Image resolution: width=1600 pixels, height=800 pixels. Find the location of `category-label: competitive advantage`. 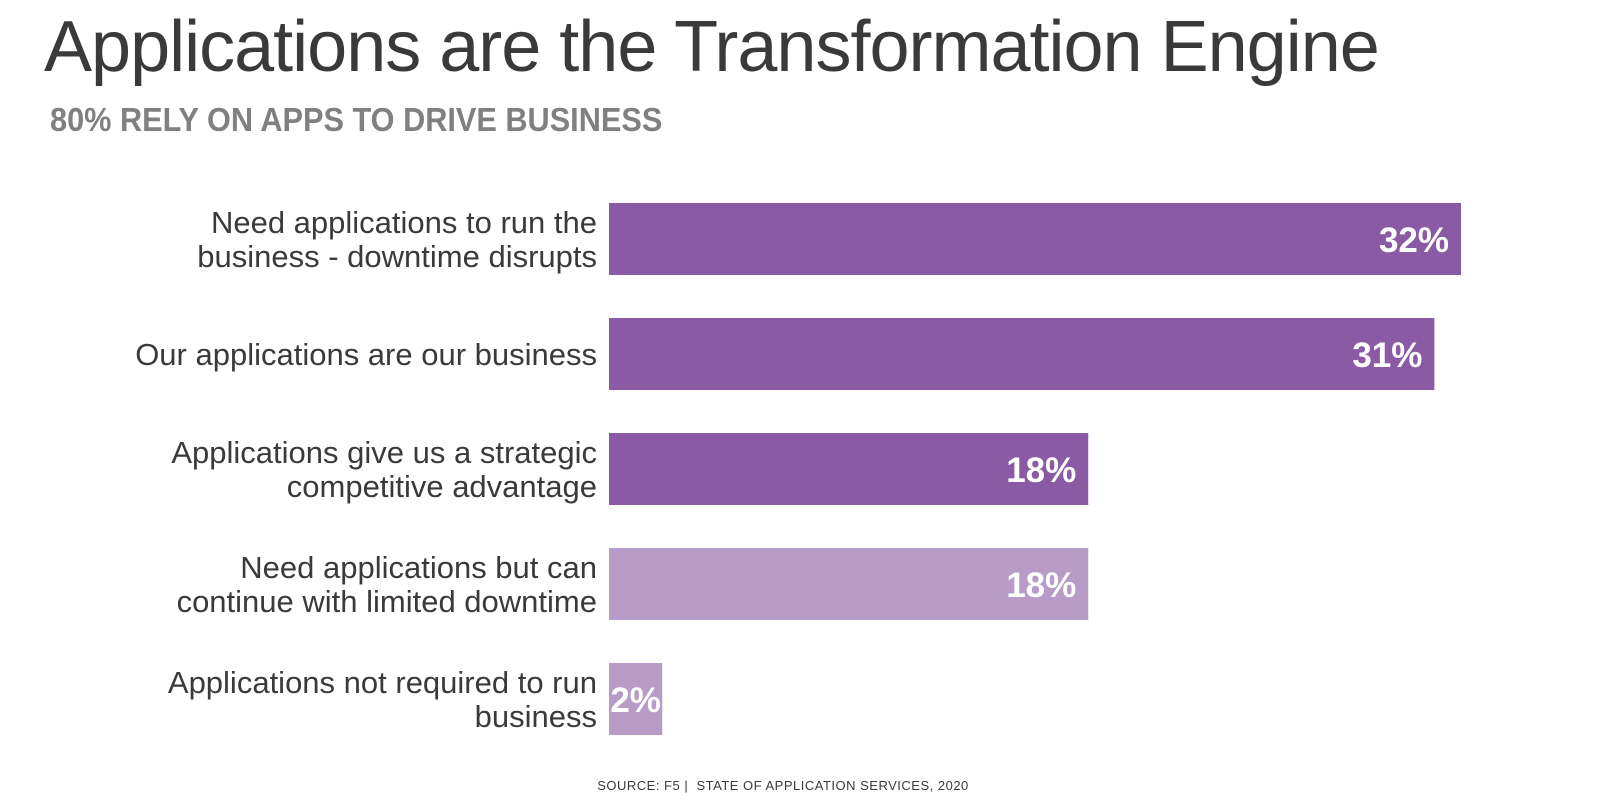

category-label: competitive advantage is located at coordinates (442, 486).